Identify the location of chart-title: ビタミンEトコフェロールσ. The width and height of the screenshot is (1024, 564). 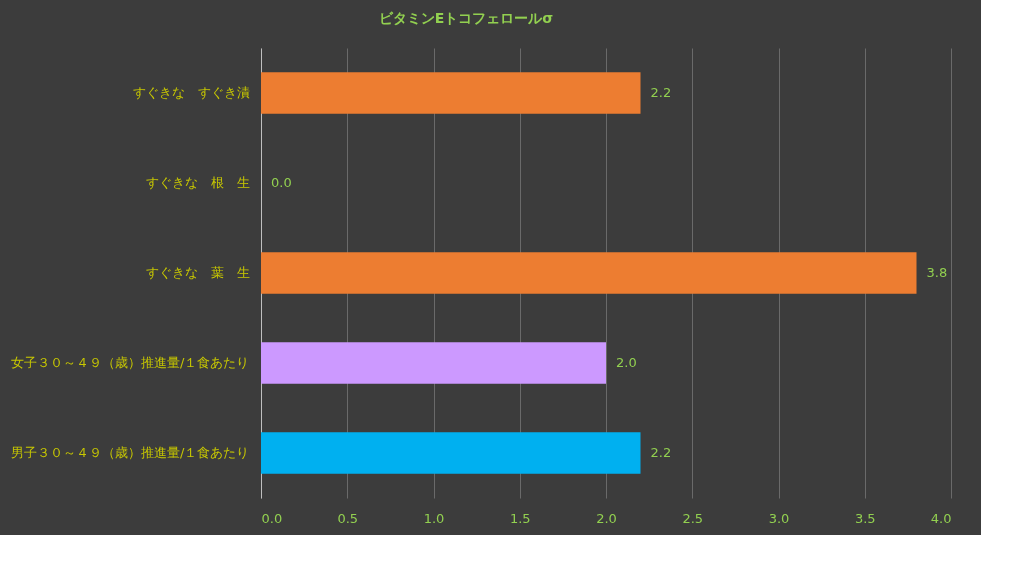
(466, 18).